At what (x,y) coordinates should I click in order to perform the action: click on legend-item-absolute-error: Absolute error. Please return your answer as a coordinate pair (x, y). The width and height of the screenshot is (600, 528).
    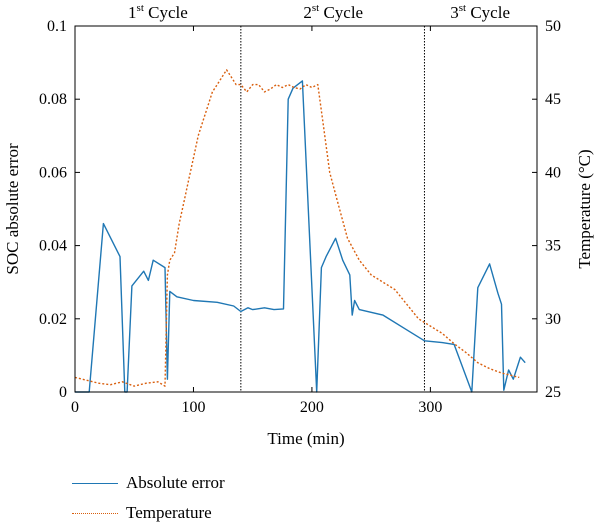
    Looking at the image, I should click on (148, 483).